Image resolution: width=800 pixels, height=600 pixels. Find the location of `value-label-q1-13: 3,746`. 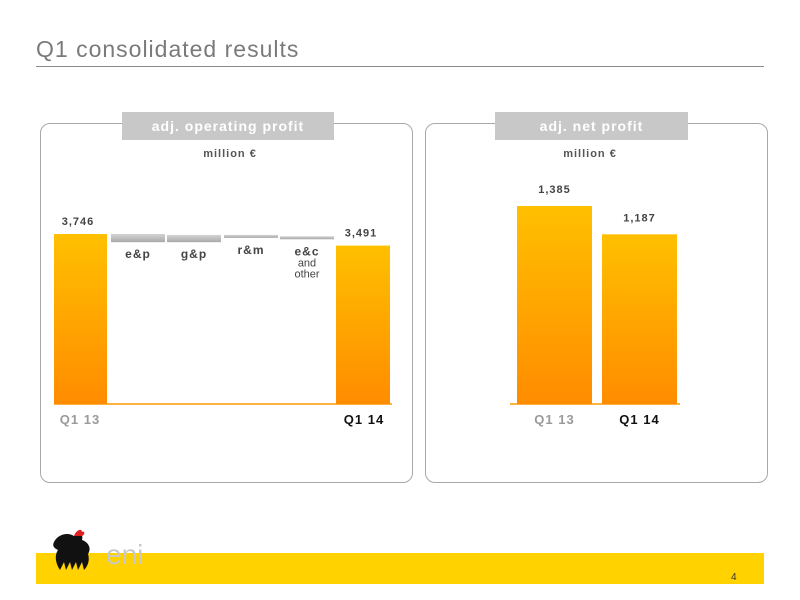

value-label-q1-13: 3,746 is located at coordinates (78, 222).